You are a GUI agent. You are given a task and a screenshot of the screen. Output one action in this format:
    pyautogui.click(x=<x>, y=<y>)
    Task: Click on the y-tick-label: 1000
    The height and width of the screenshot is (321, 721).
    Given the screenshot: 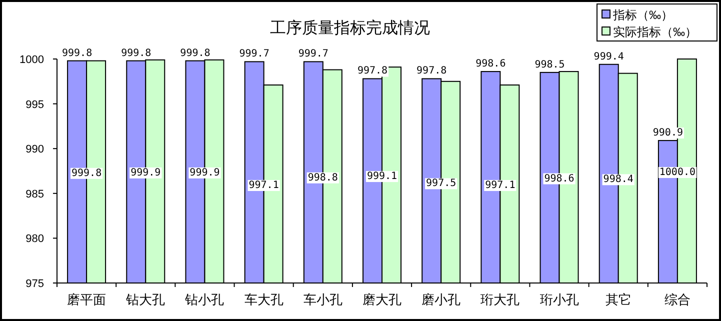 What is the action you would take?
    pyautogui.click(x=32, y=60)
    